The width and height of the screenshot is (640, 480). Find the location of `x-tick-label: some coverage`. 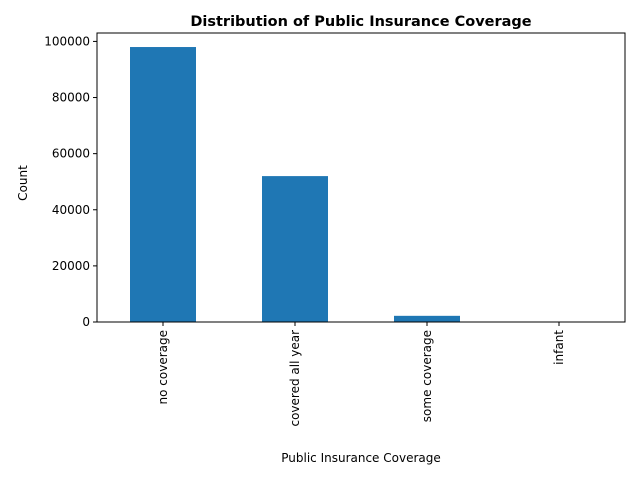

x-tick-label: some coverage is located at coordinates (427, 376).